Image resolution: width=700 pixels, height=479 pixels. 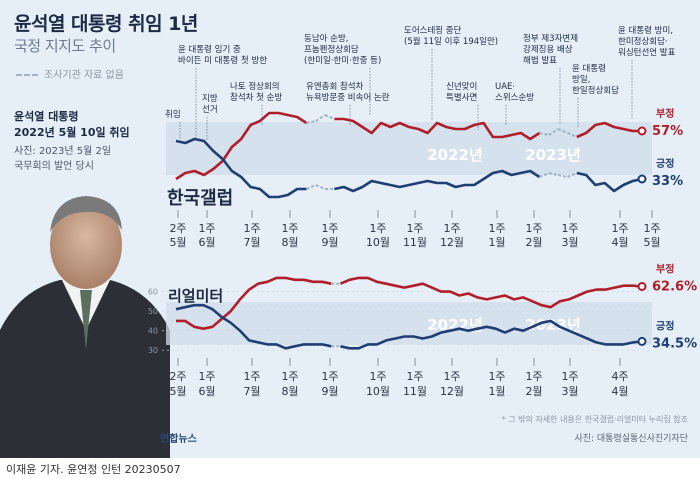 What do you see at coordinates (85, 327) in the screenshot?
I see `president-photo` at bounding box center [85, 327].